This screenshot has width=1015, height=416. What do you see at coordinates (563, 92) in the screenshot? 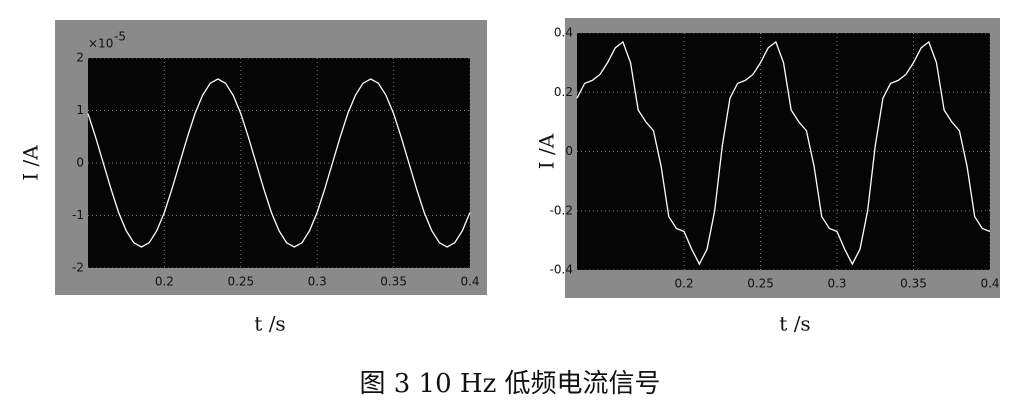
I see `y-tick-label: 0.2` at bounding box center [563, 92].